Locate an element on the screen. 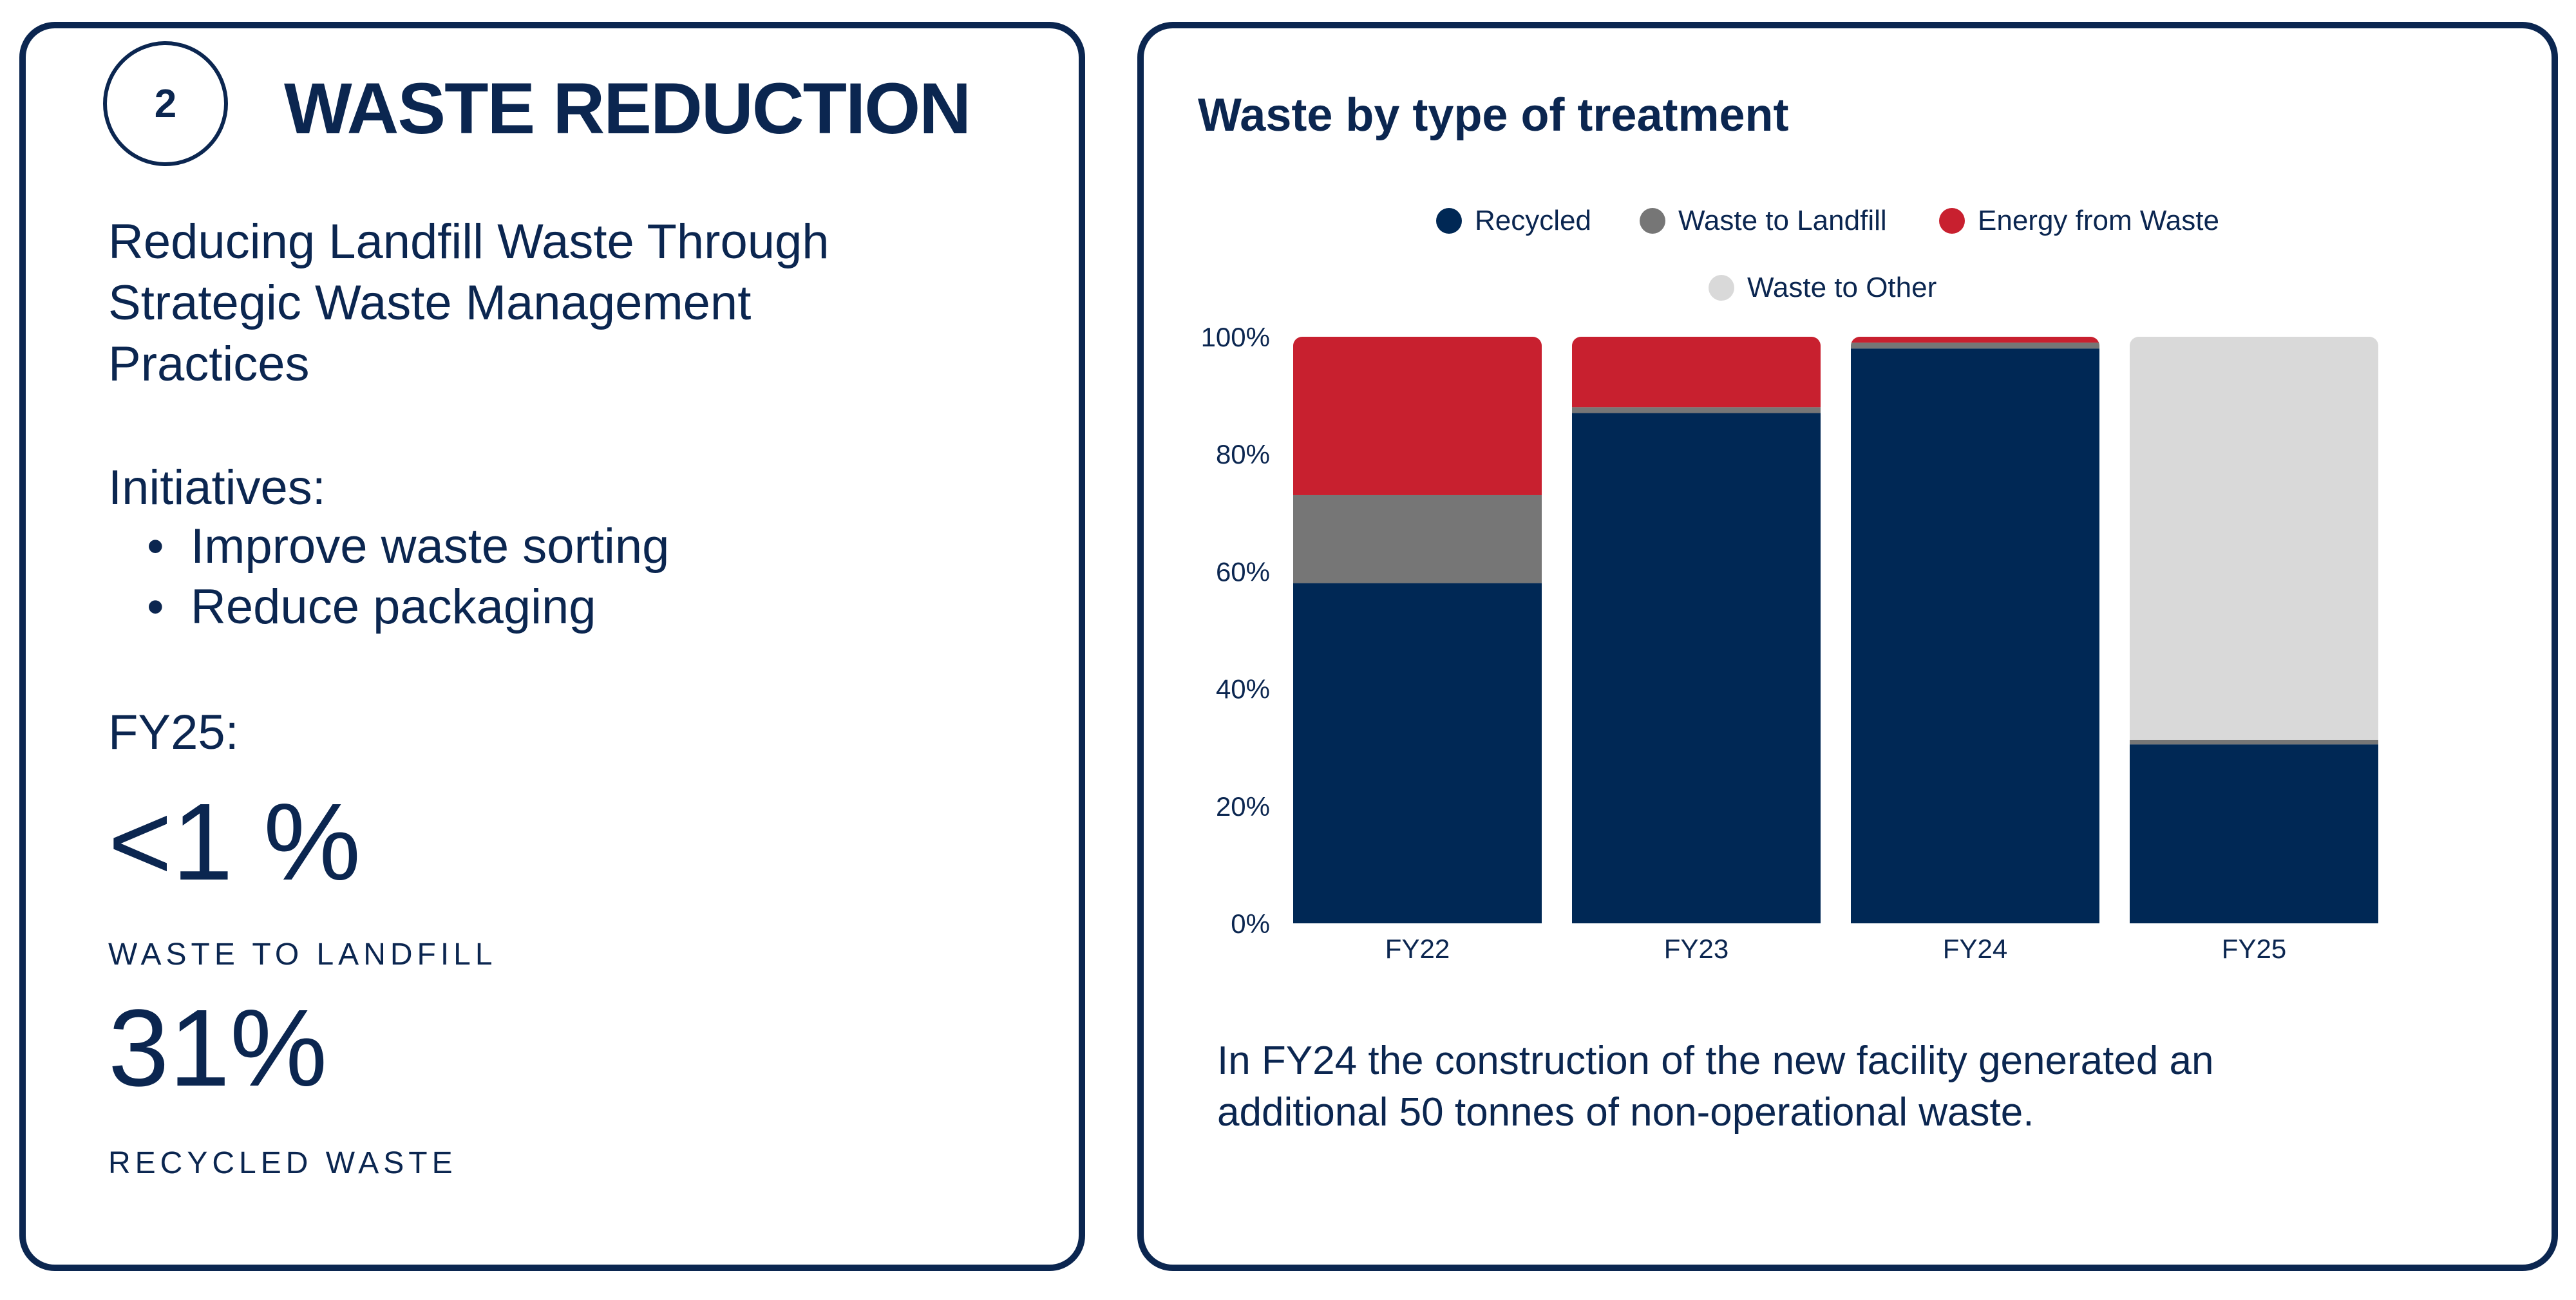 The height and width of the screenshot is (1300, 2576). y-tick-label: 20% is located at coordinates (1243, 806).